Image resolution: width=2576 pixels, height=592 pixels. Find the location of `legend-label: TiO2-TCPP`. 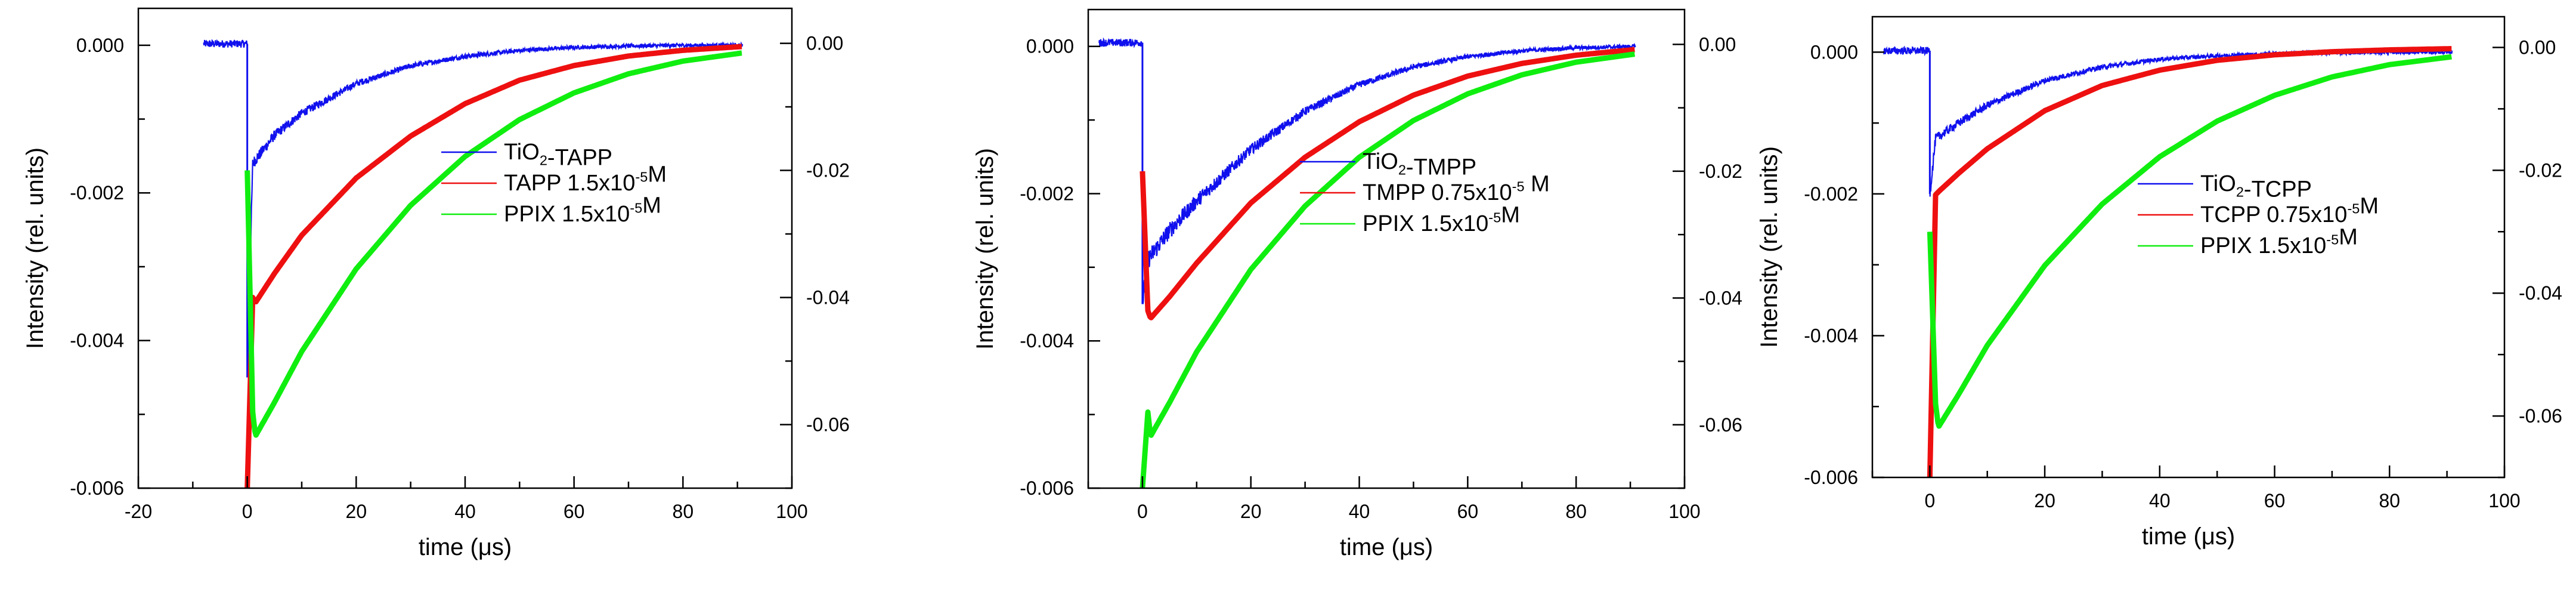

legend-label: TiO2-TCPP is located at coordinates (2256, 186).